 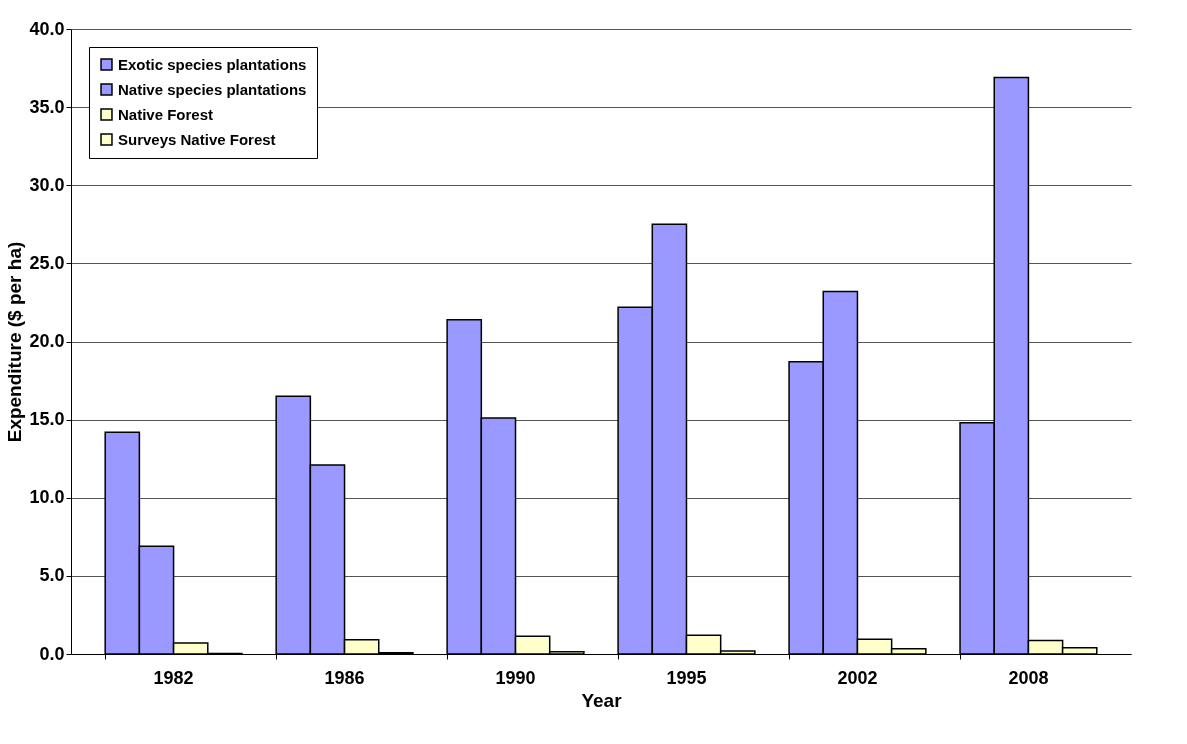 What do you see at coordinates (212, 89) in the screenshot?
I see `legend-label: Native species plantations` at bounding box center [212, 89].